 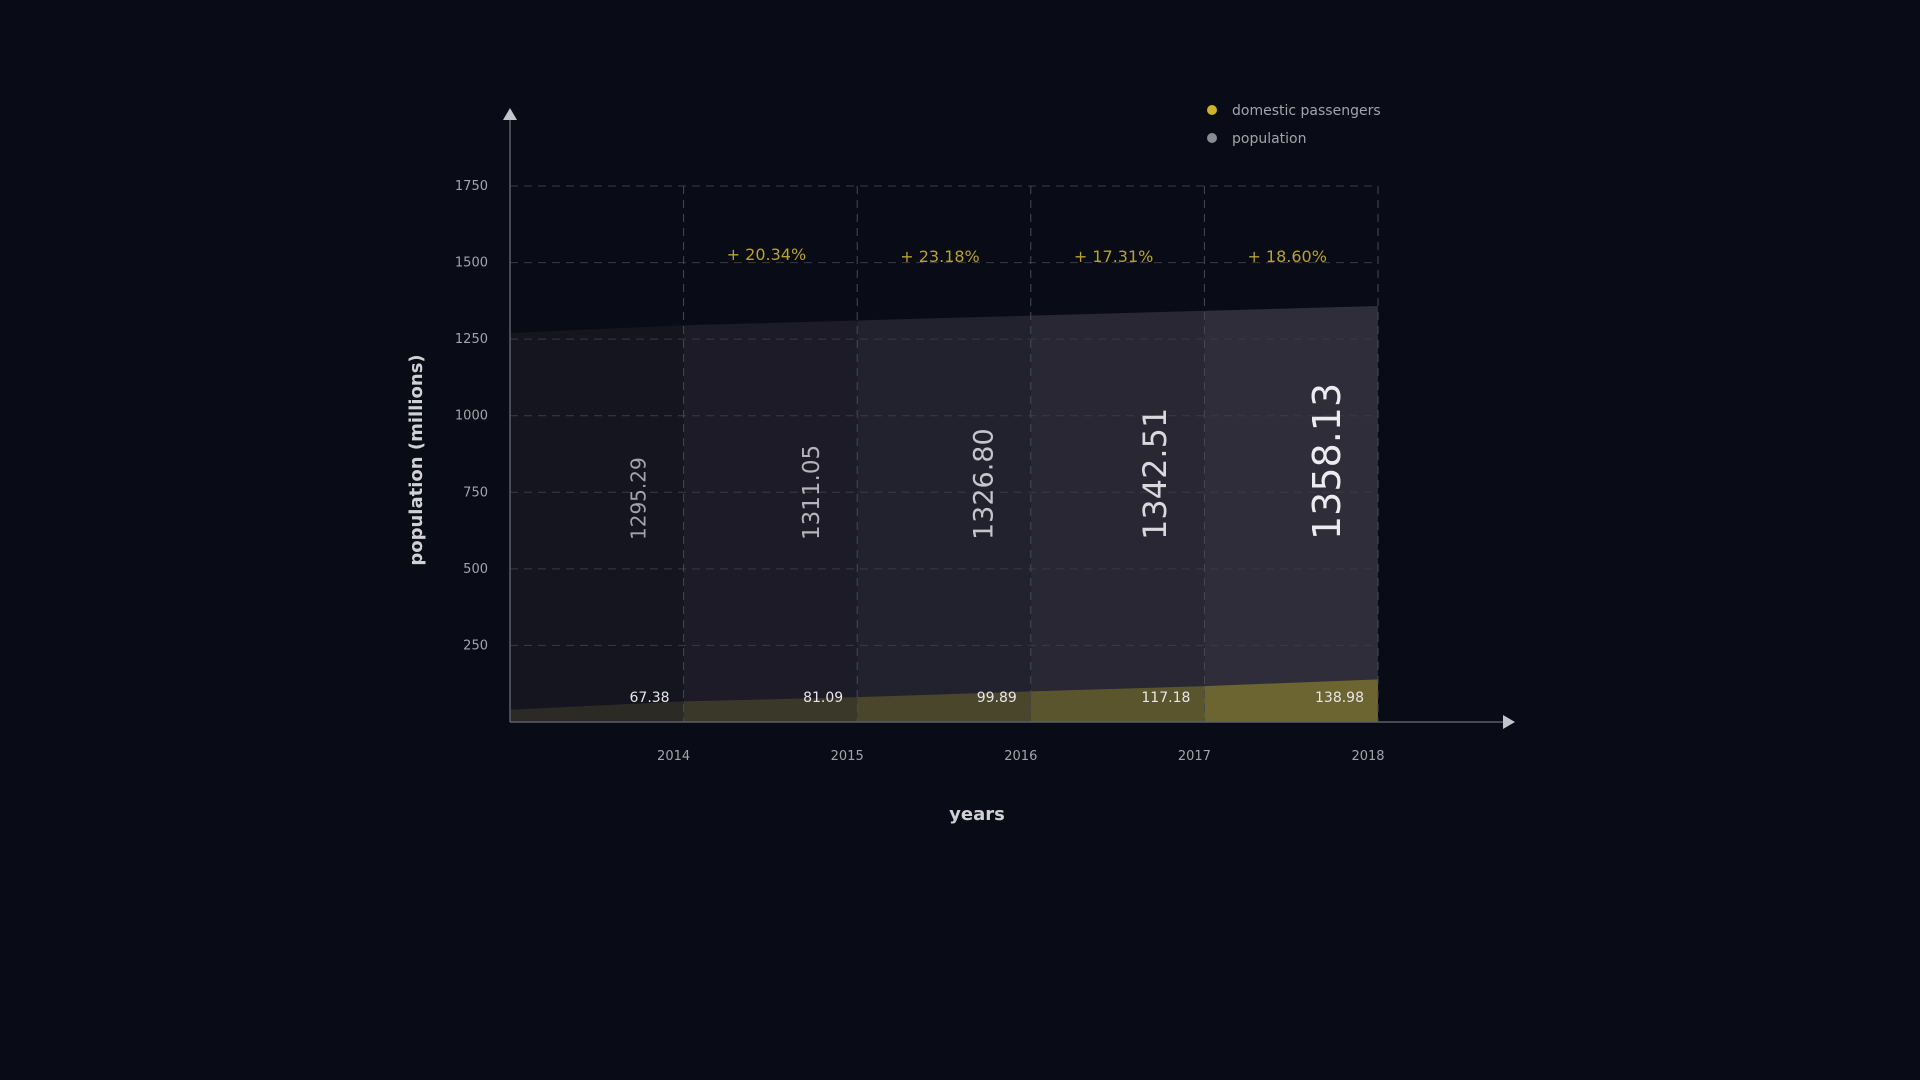 What do you see at coordinates (471, 416) in the screenshot?
I see `y-tick-label: 1000` at bounding box center [471, 416].